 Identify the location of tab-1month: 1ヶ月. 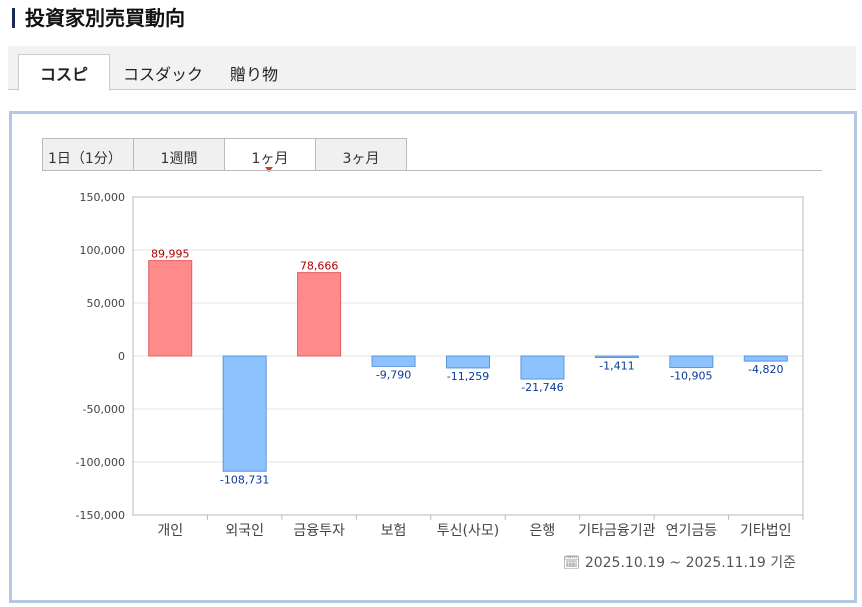
(270, 154).